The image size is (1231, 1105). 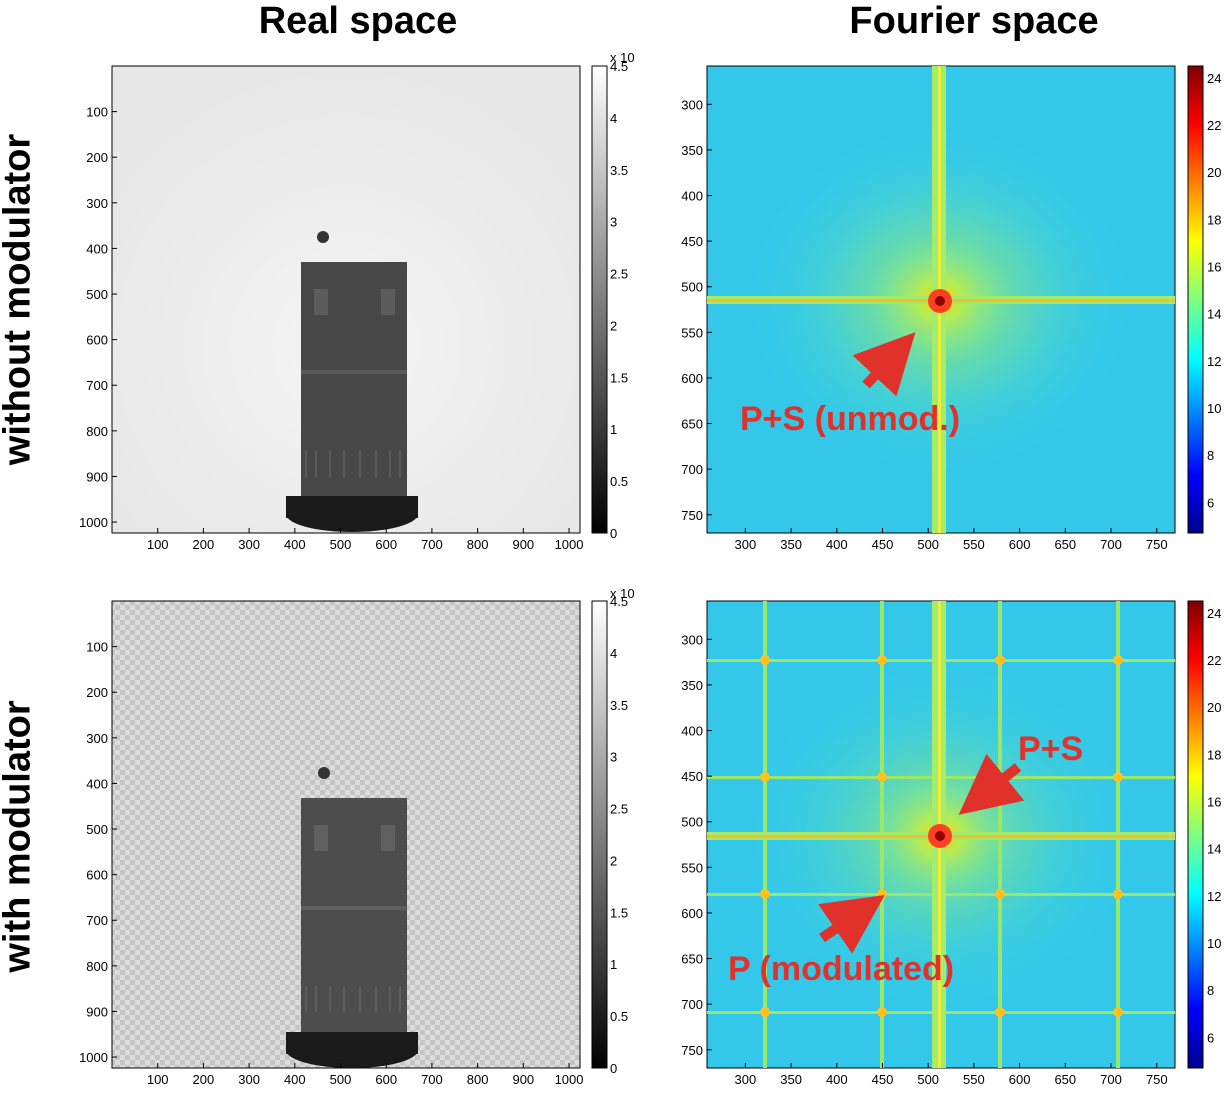 What do you see at coordinates (204, 544) in the screenshot?
I see `x-tick-label: 200` at bounding box center [204, 544].